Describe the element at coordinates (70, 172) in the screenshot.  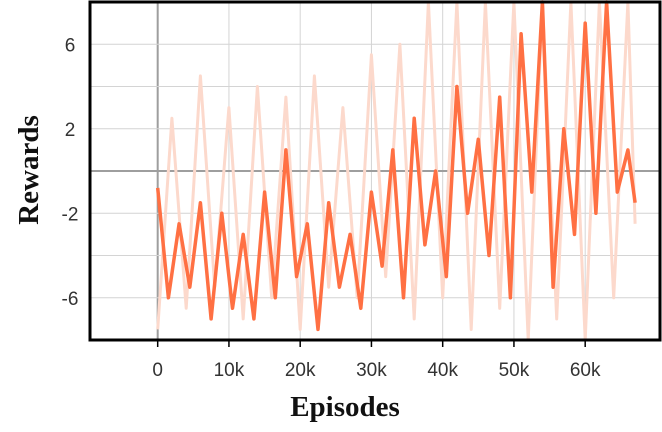
I see `y-tick-labels: -6 -2 2 6` at that location.